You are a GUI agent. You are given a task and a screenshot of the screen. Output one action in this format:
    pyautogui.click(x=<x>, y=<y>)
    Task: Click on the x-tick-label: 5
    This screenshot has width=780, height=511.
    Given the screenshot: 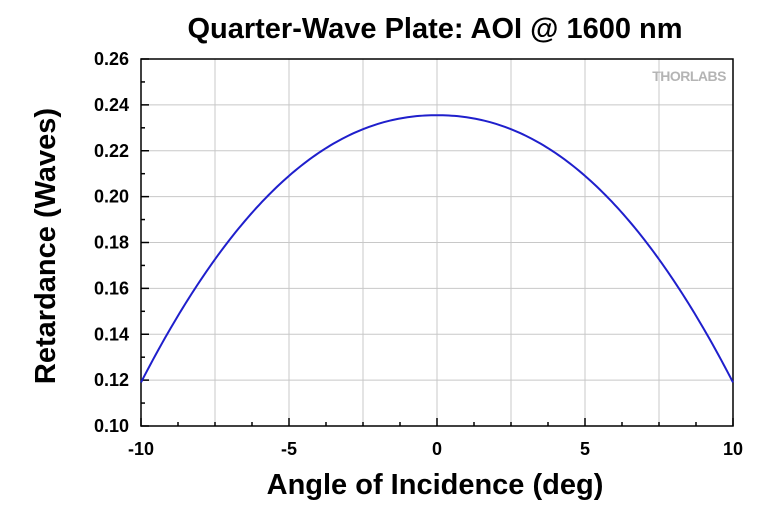 What is the action you would take?
    pyautogui.click(x=585, y=449)
    